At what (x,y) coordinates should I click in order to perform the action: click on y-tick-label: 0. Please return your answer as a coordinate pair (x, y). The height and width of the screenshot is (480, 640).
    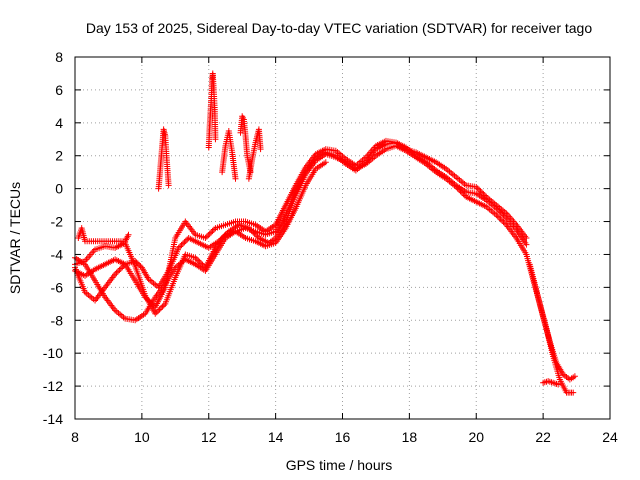
    Looking at the image, I should click on (59, 189).